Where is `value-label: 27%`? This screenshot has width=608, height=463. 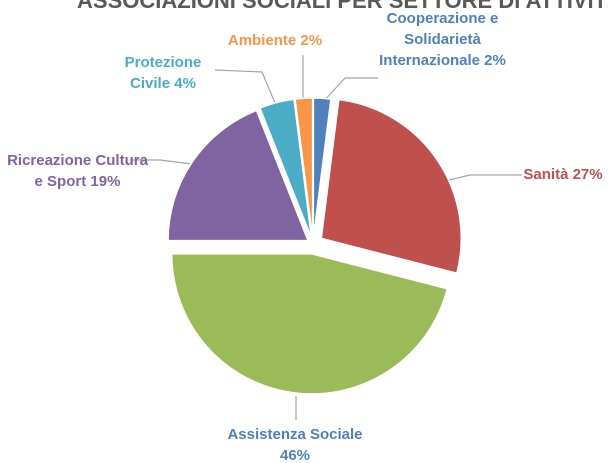
value-label: 27% is located at coordinates (587, 174).